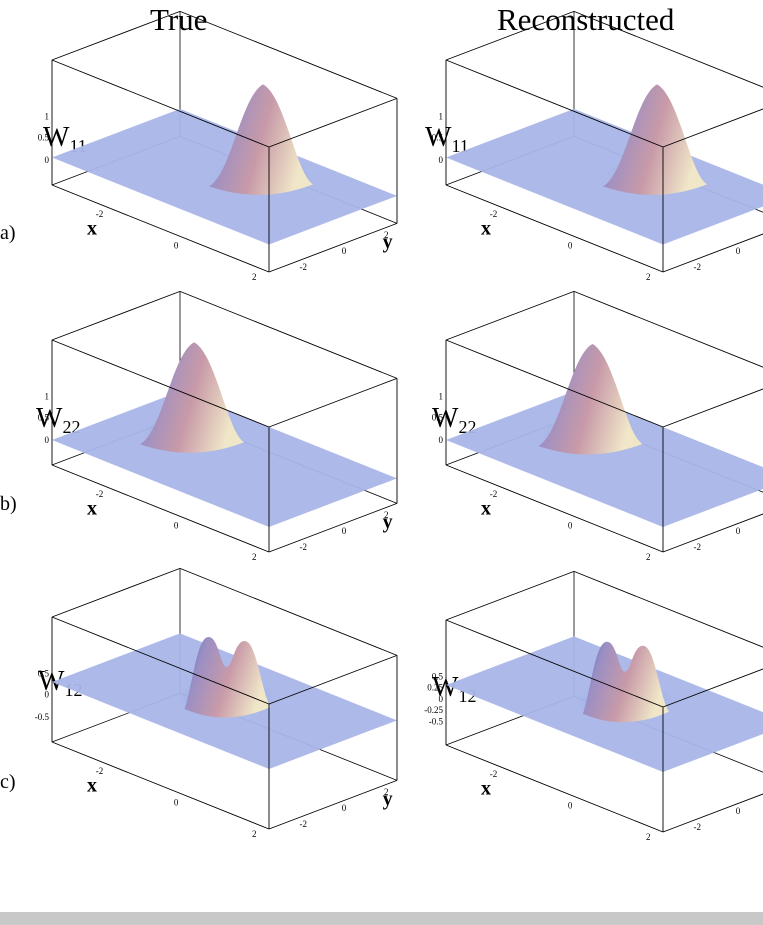 The width and height of the screenshot is (763, 925). Describe the element at coordinates (381, 918) in the screenshot. I see `bottom-scroll-bar` at that location.